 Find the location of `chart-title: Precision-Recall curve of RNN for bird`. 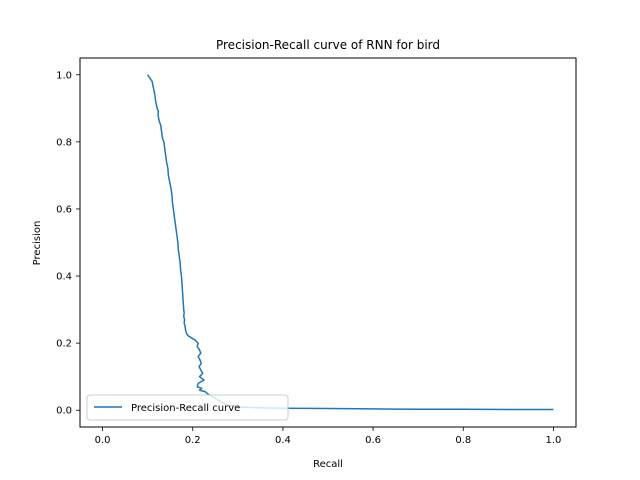

chart-title: Precision-Recall curve of RNN for bird is located at coordinates (328, 45).